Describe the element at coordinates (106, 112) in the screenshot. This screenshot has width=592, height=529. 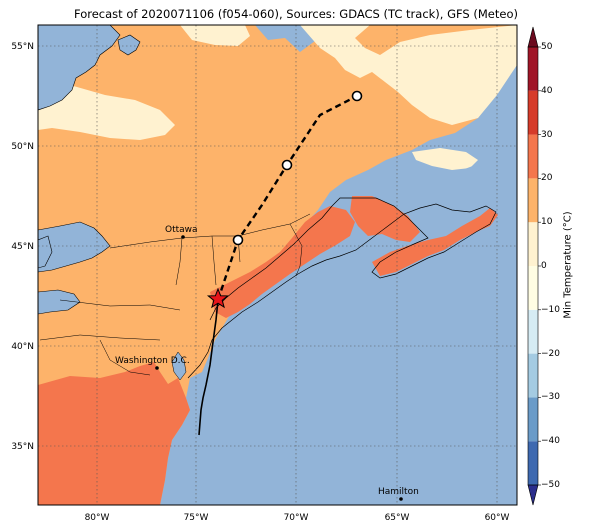
I see `land-0-10-region-west` at that location.